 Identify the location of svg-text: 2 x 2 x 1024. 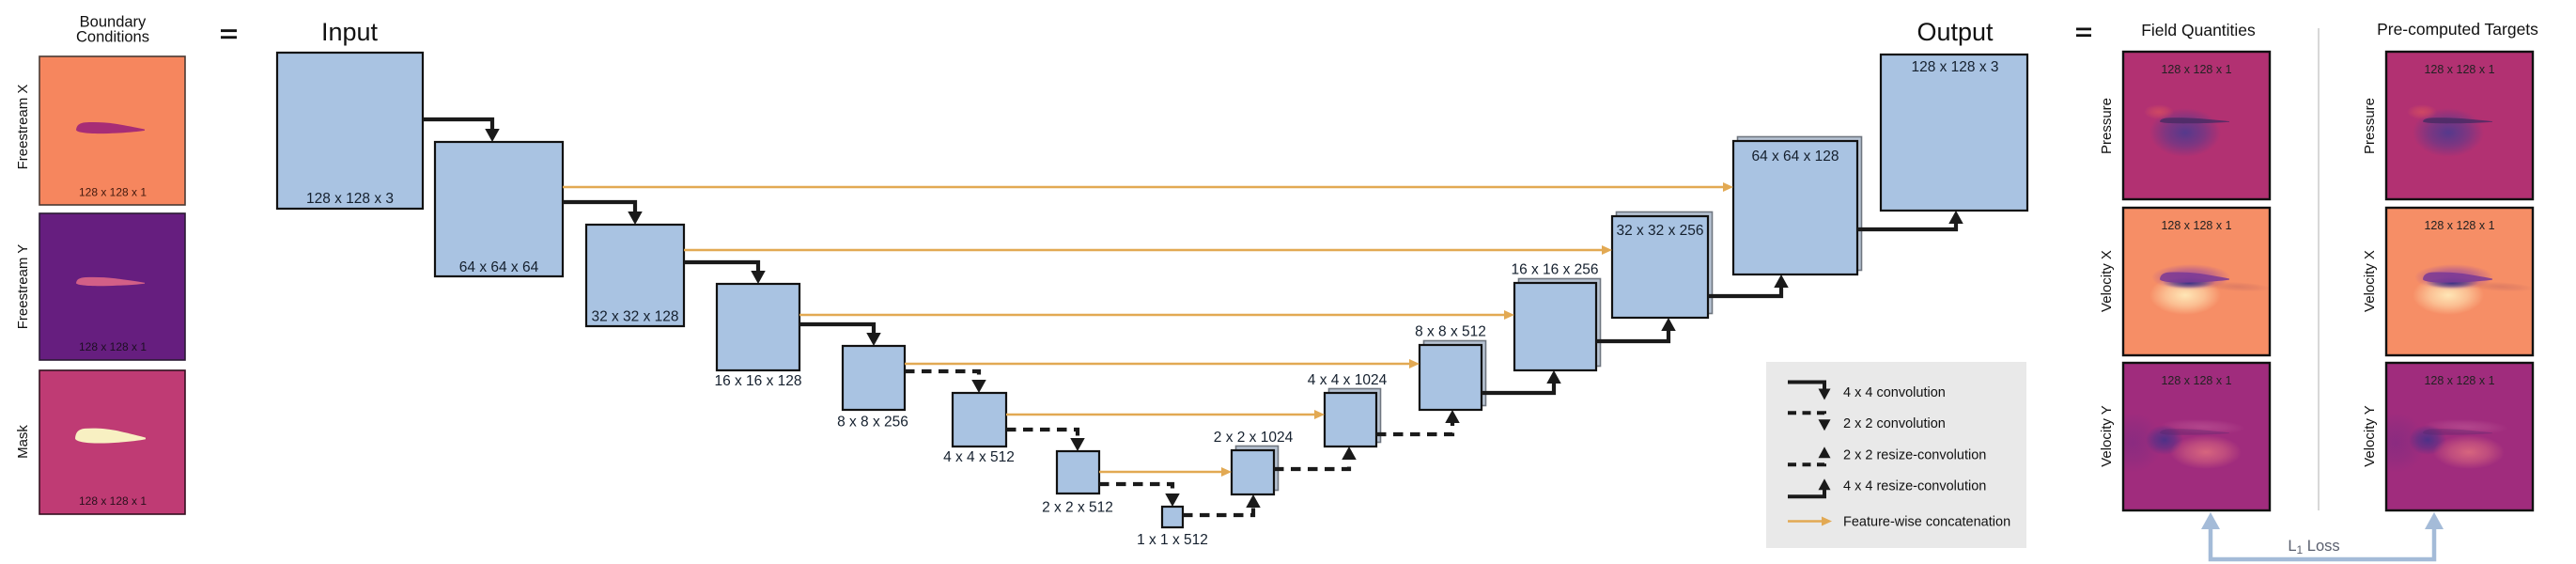
(1254, 438).